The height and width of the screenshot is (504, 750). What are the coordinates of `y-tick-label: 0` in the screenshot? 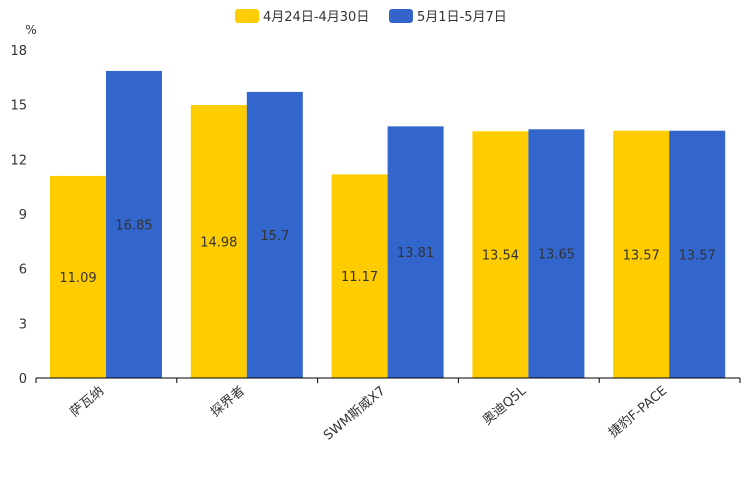 It's located at (23, 379).